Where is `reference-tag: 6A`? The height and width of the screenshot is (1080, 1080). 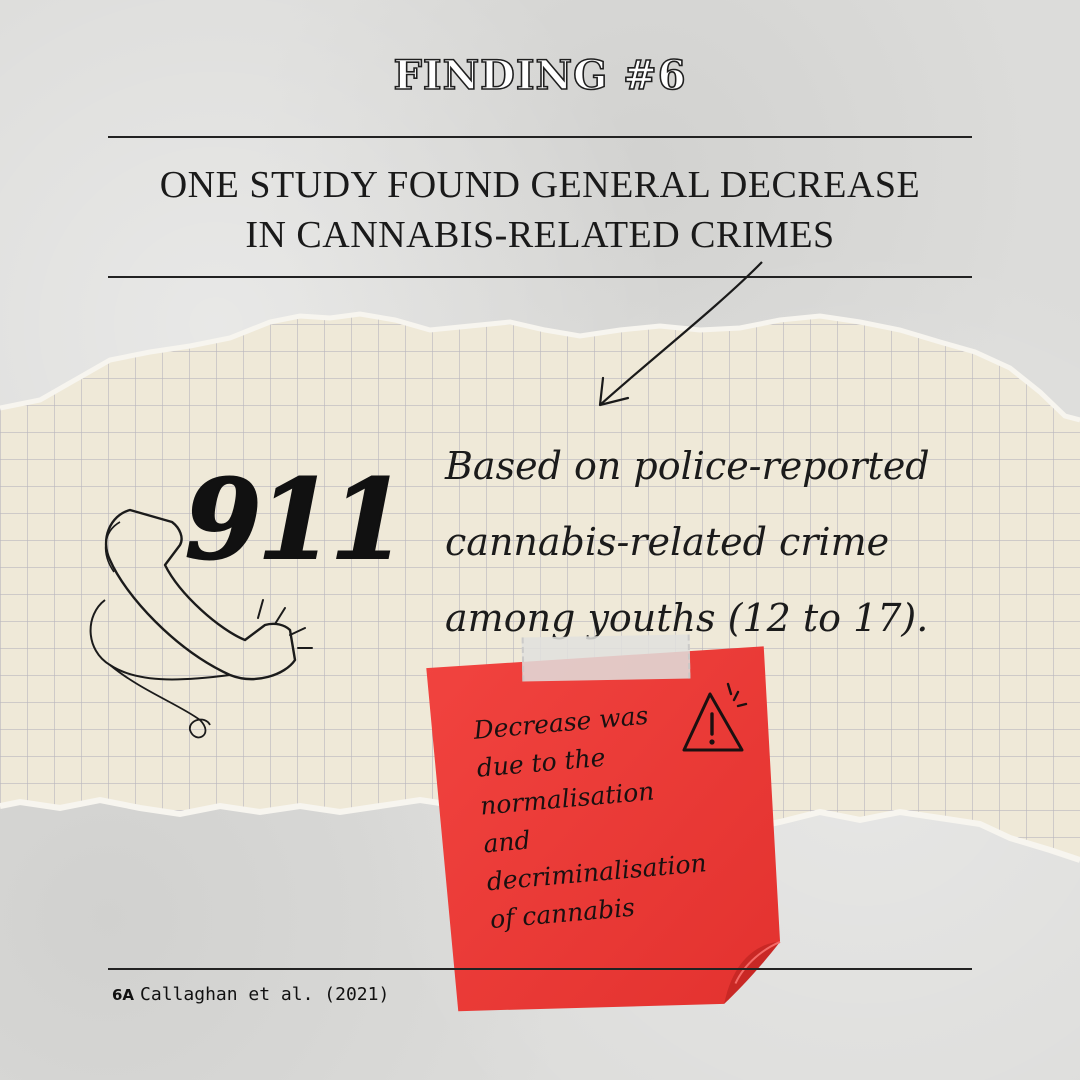
reference-tag: 6A is located at coordinates (123, 995).